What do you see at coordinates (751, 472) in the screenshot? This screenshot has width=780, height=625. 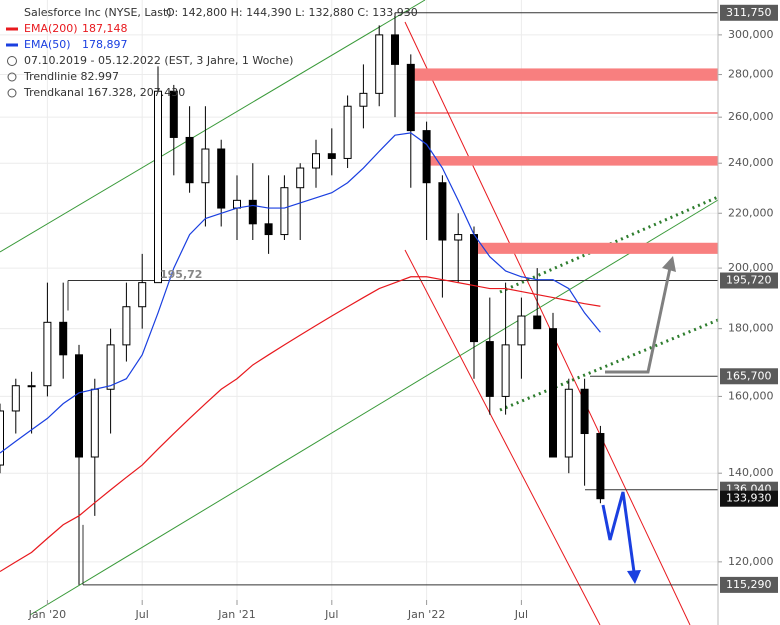 I see `y-tick-label: 140,000` at bounding box center [751, 472].